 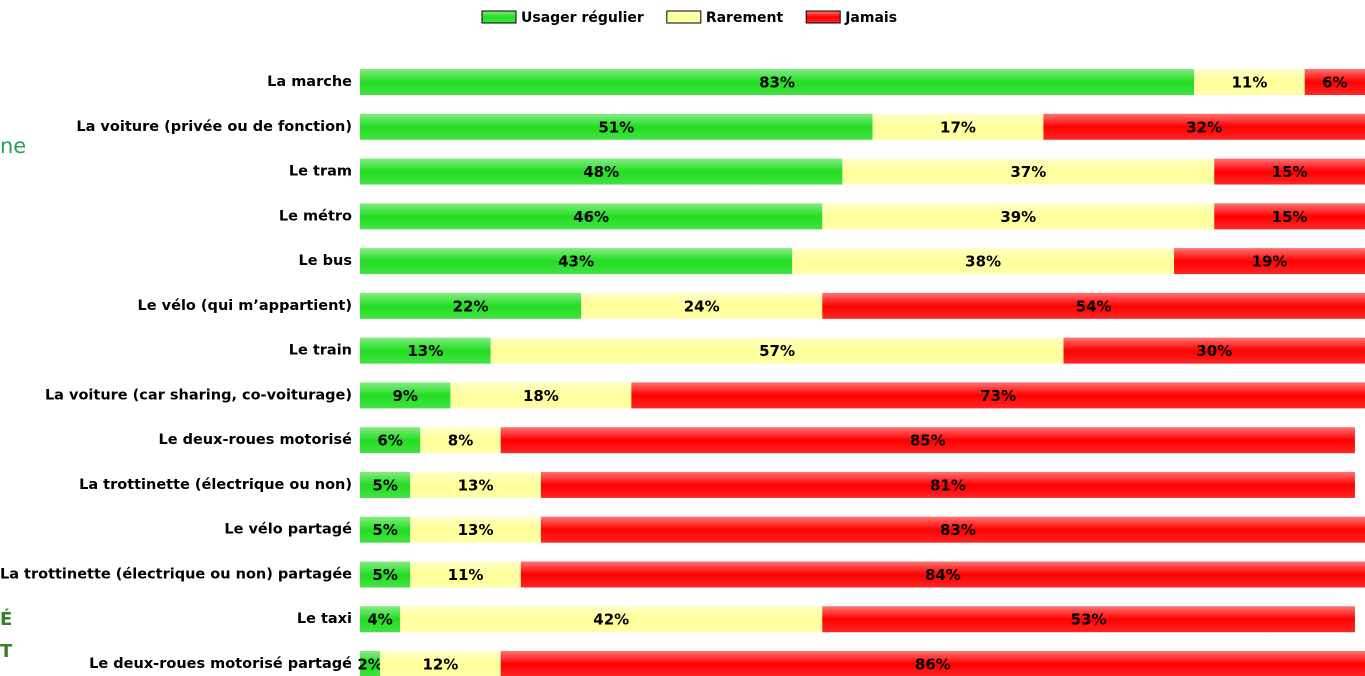 I want to click on data-label: 2%, so click(x=369, y=665).